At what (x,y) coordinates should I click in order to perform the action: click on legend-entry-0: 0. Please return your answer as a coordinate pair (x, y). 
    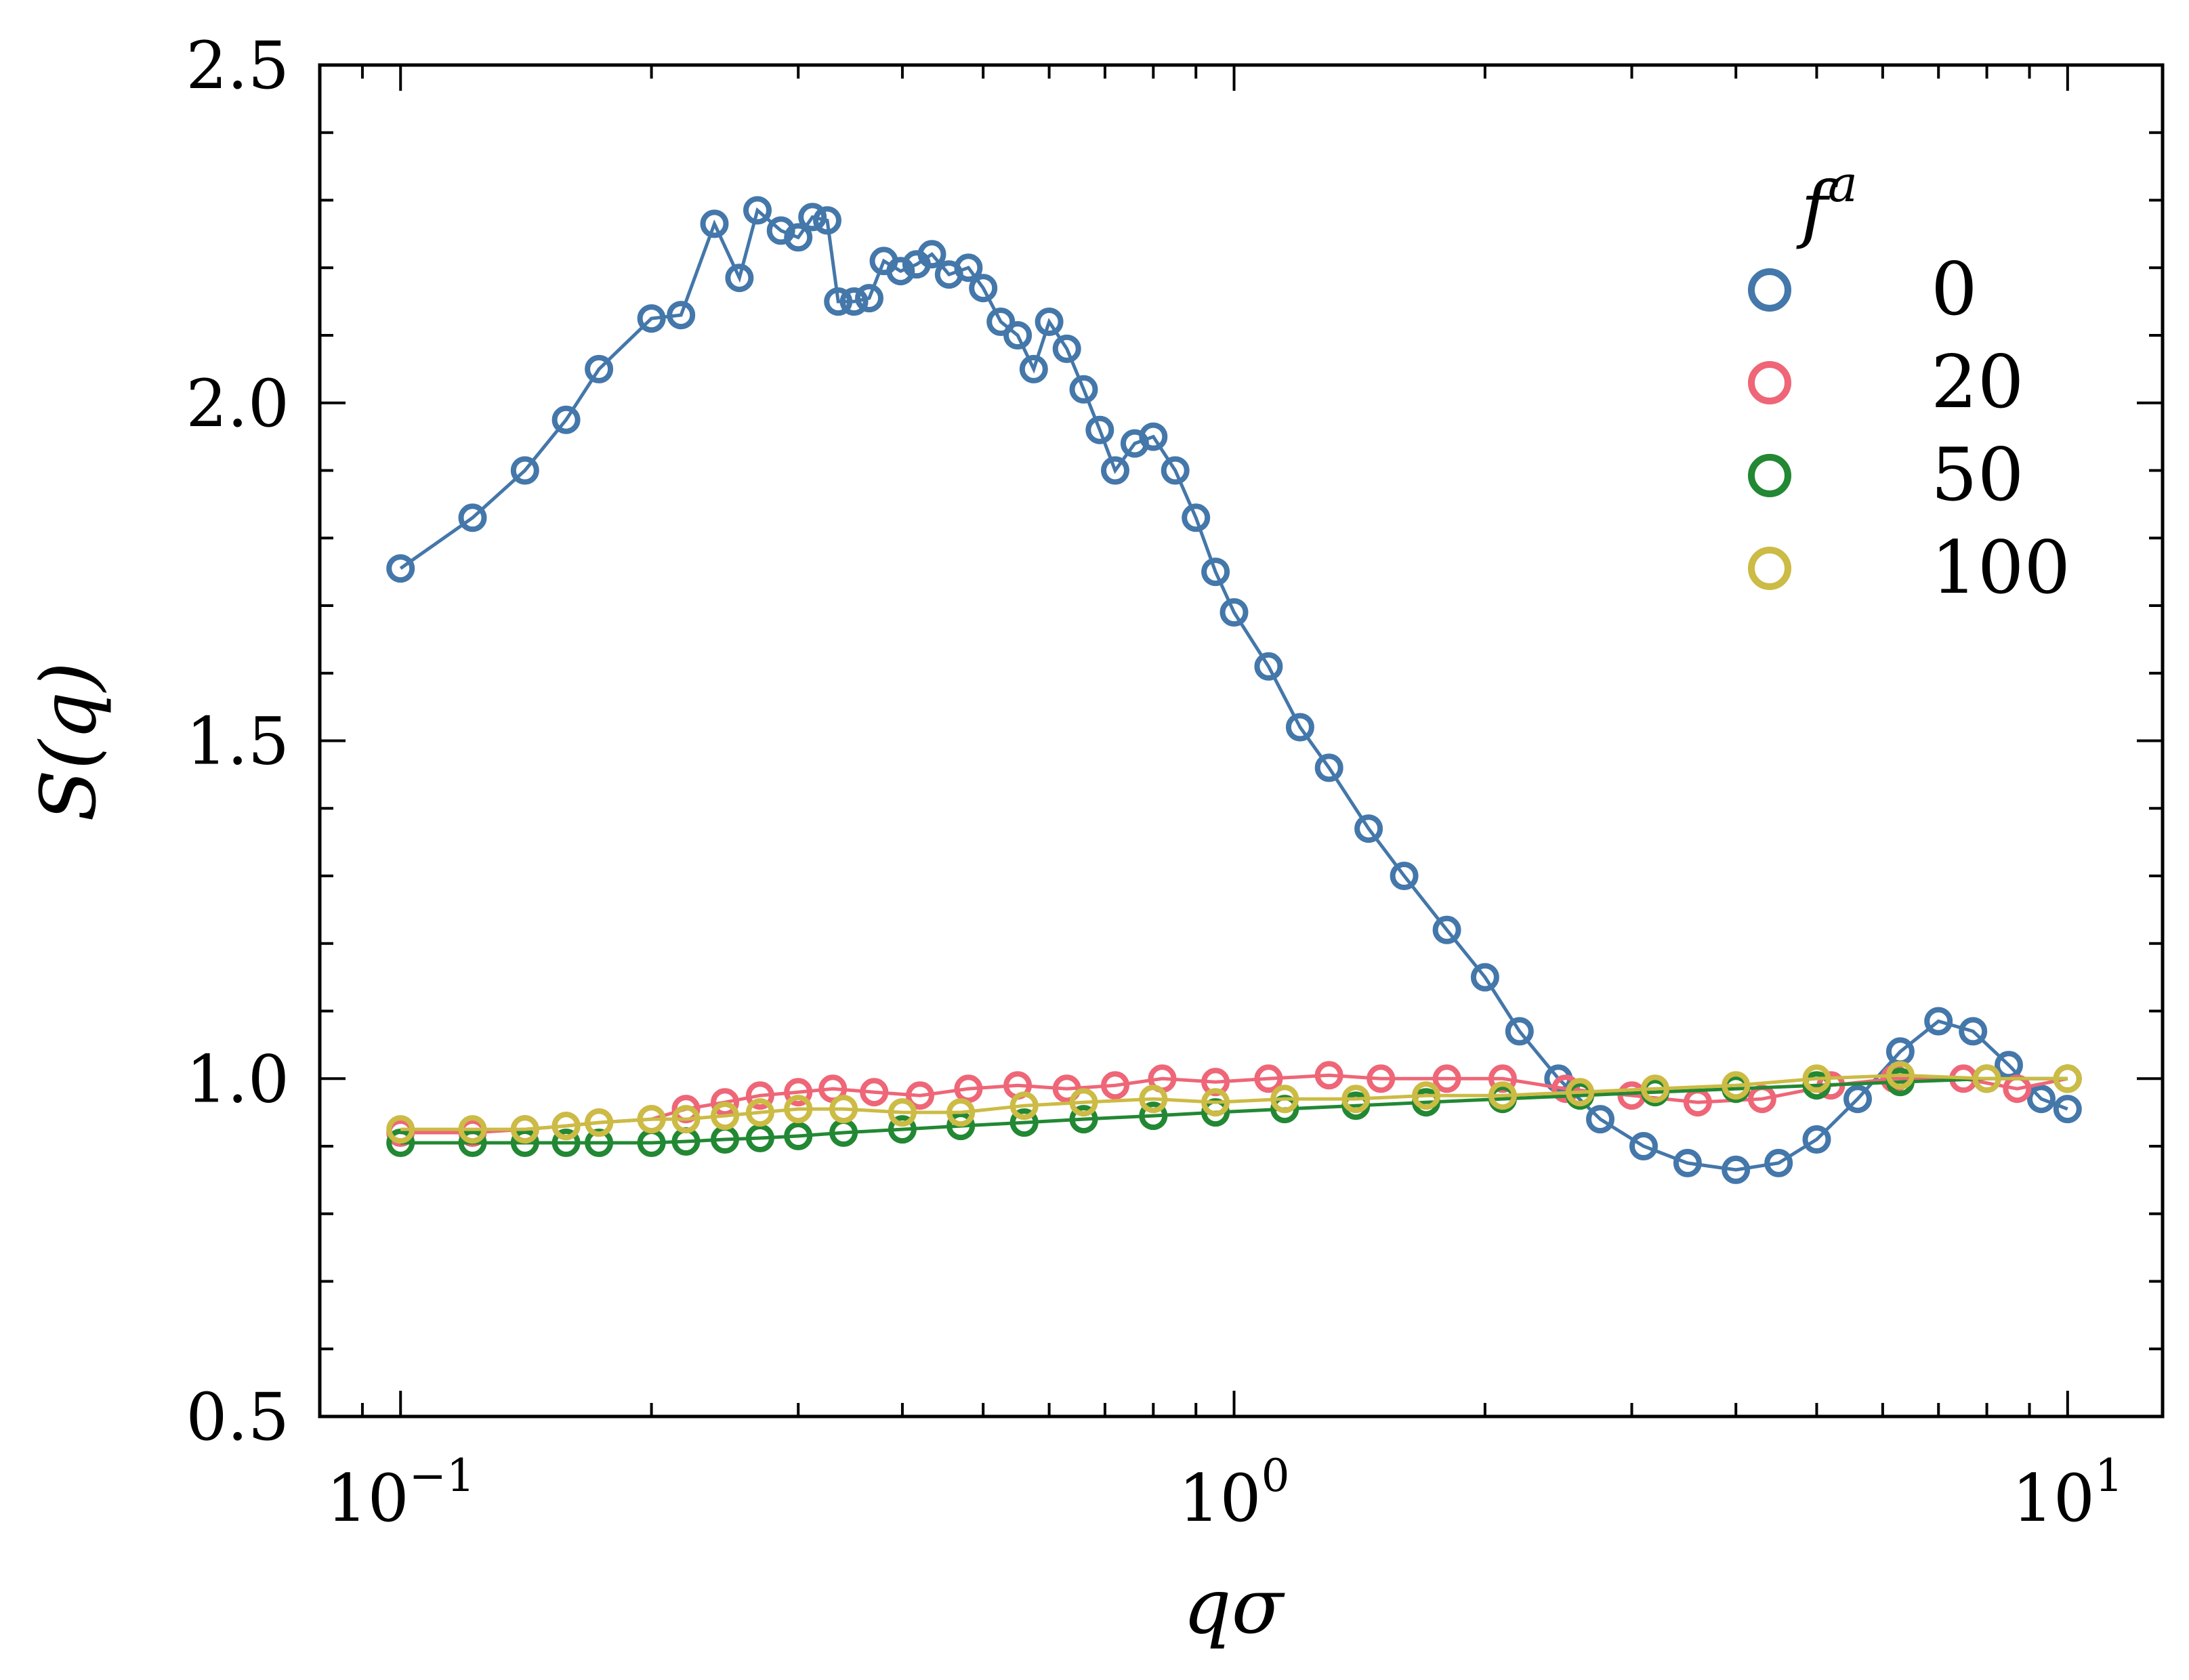
    Looking at the image, I should click on (1863, 289).